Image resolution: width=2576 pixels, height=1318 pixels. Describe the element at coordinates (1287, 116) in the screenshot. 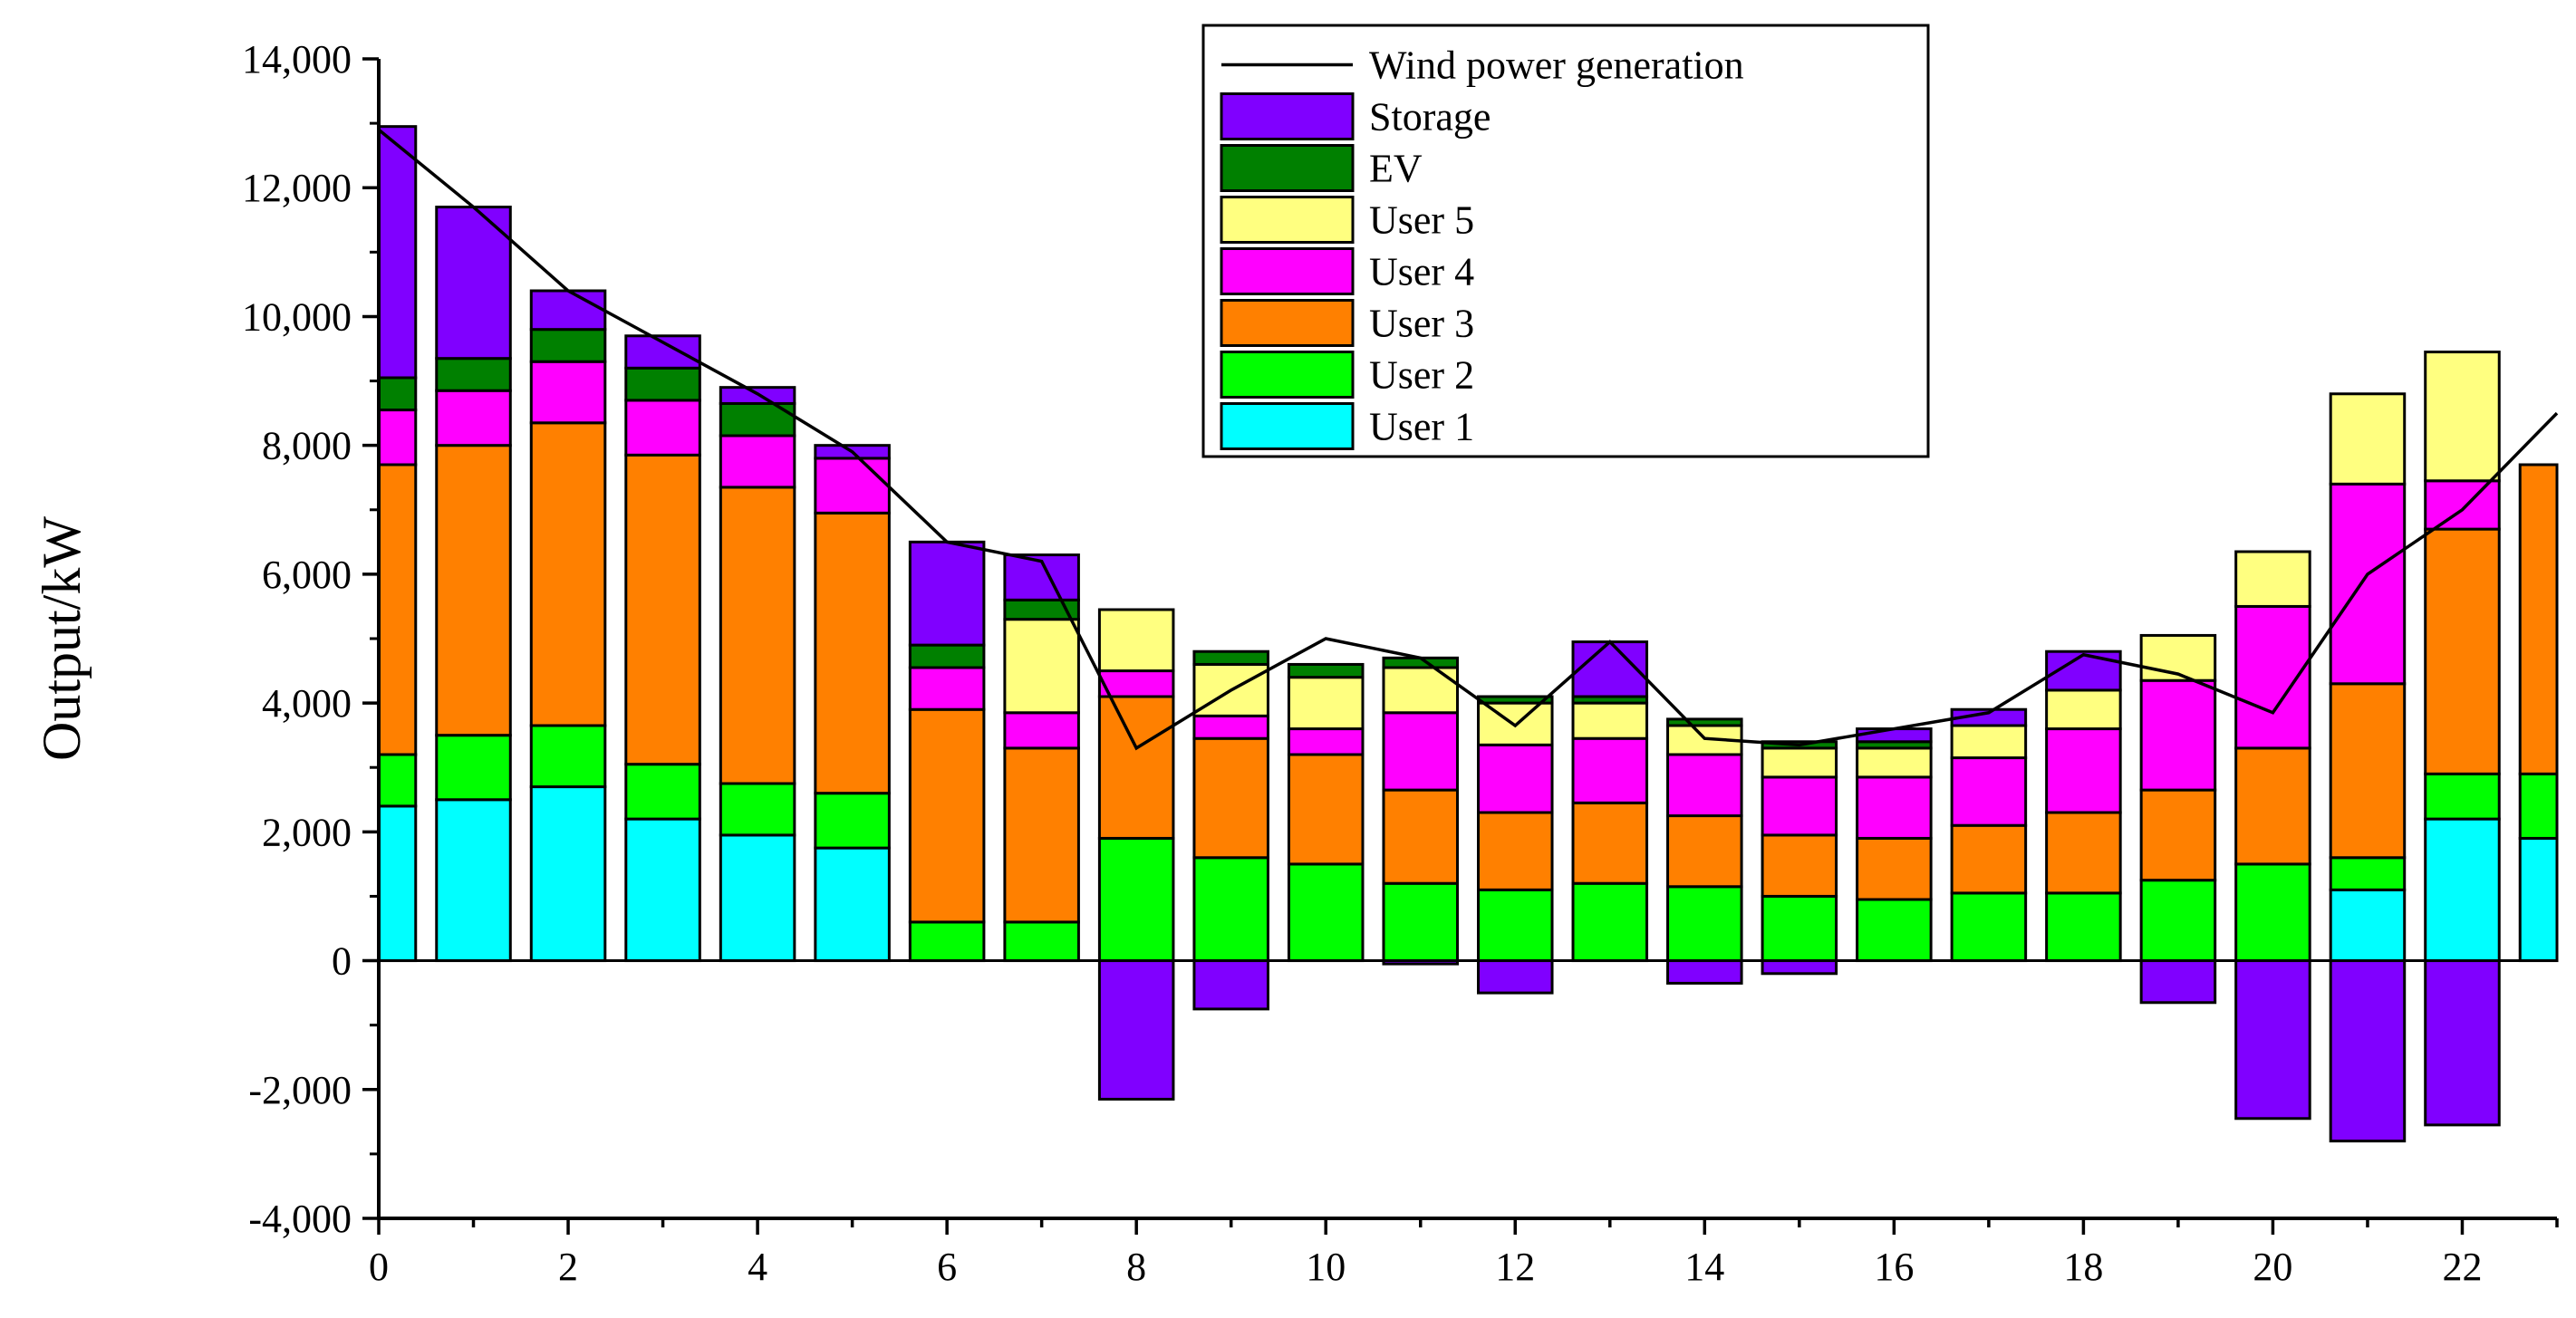

I see `legend-swatch-storage` at that location.